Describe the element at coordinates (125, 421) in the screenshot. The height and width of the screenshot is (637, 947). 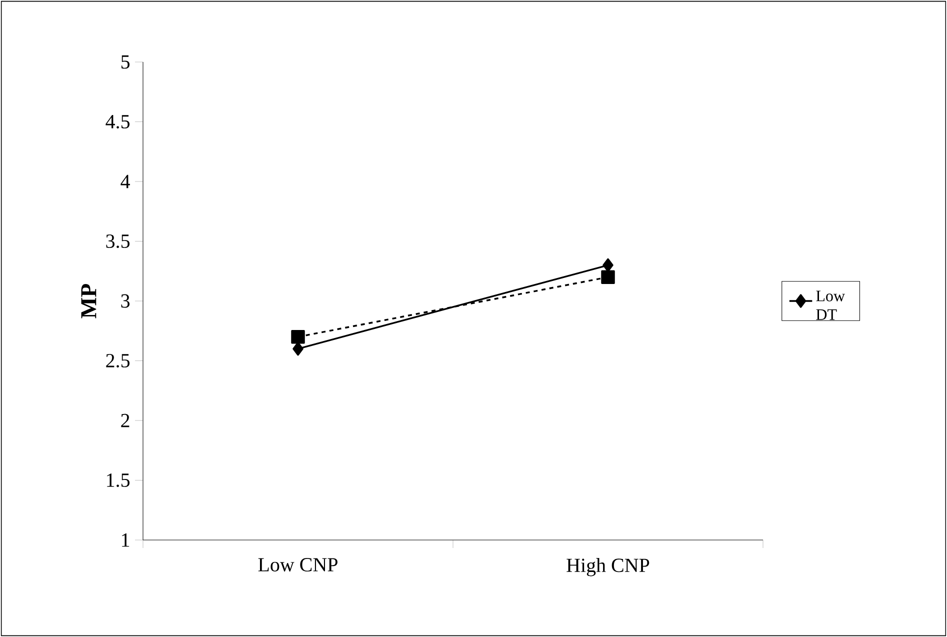
I see `y-tick-label: 2` at that location.